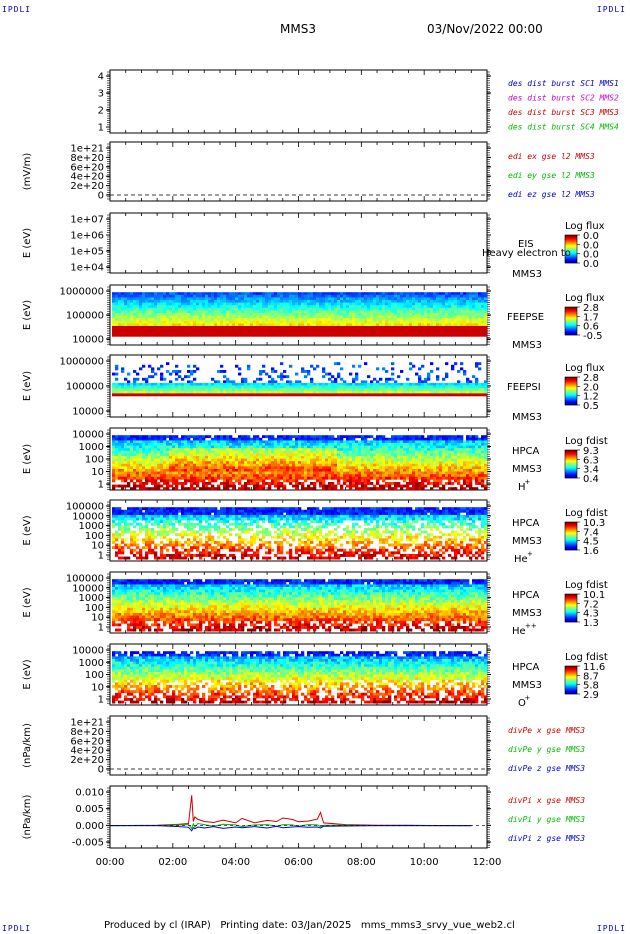 This screenshot has width=630, height=934. I want to click on colorbar-tick-label: 5.8, so click(591, 686).